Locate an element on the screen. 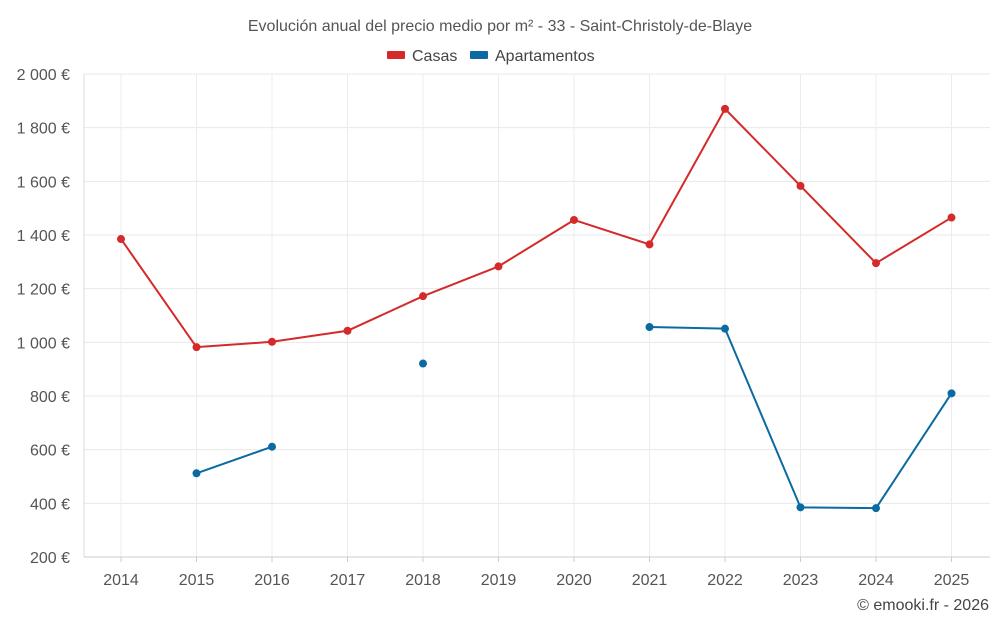 The width and height of the screenshot is (1000, 625). x-tick-label: 2014 is located at coordinates (121, 580).